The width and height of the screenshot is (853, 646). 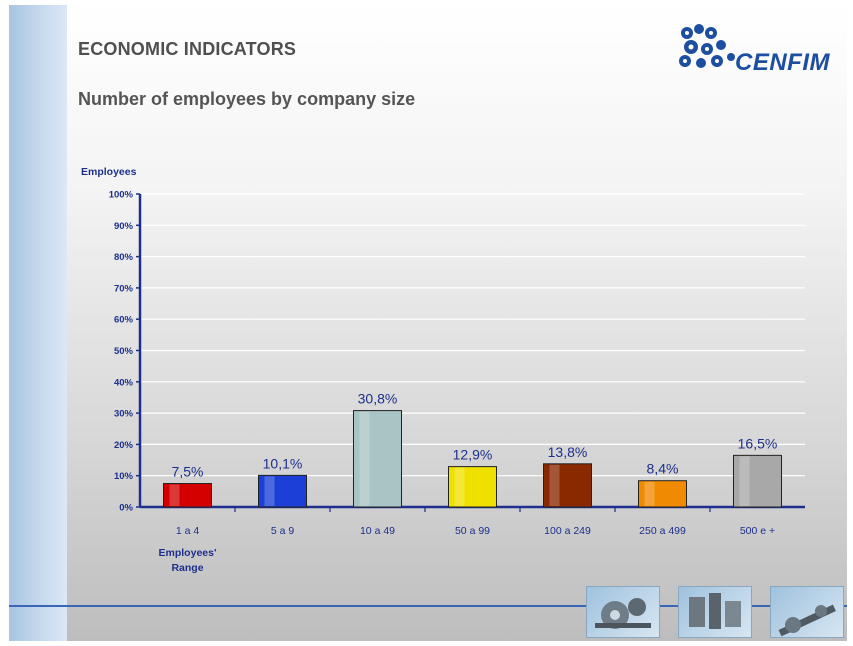 I want to click on logo-text: CENFIM, so click(x=782, y=62).